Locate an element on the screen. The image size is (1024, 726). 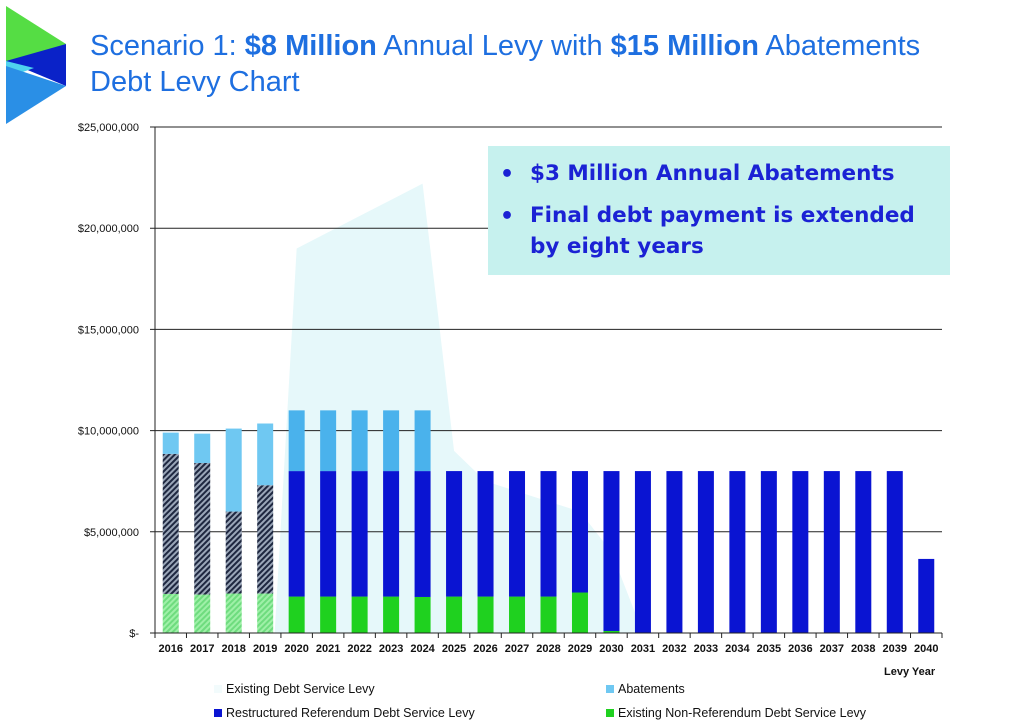
callout-line: Final debt payment is extended is located at coordinates (722, 215).